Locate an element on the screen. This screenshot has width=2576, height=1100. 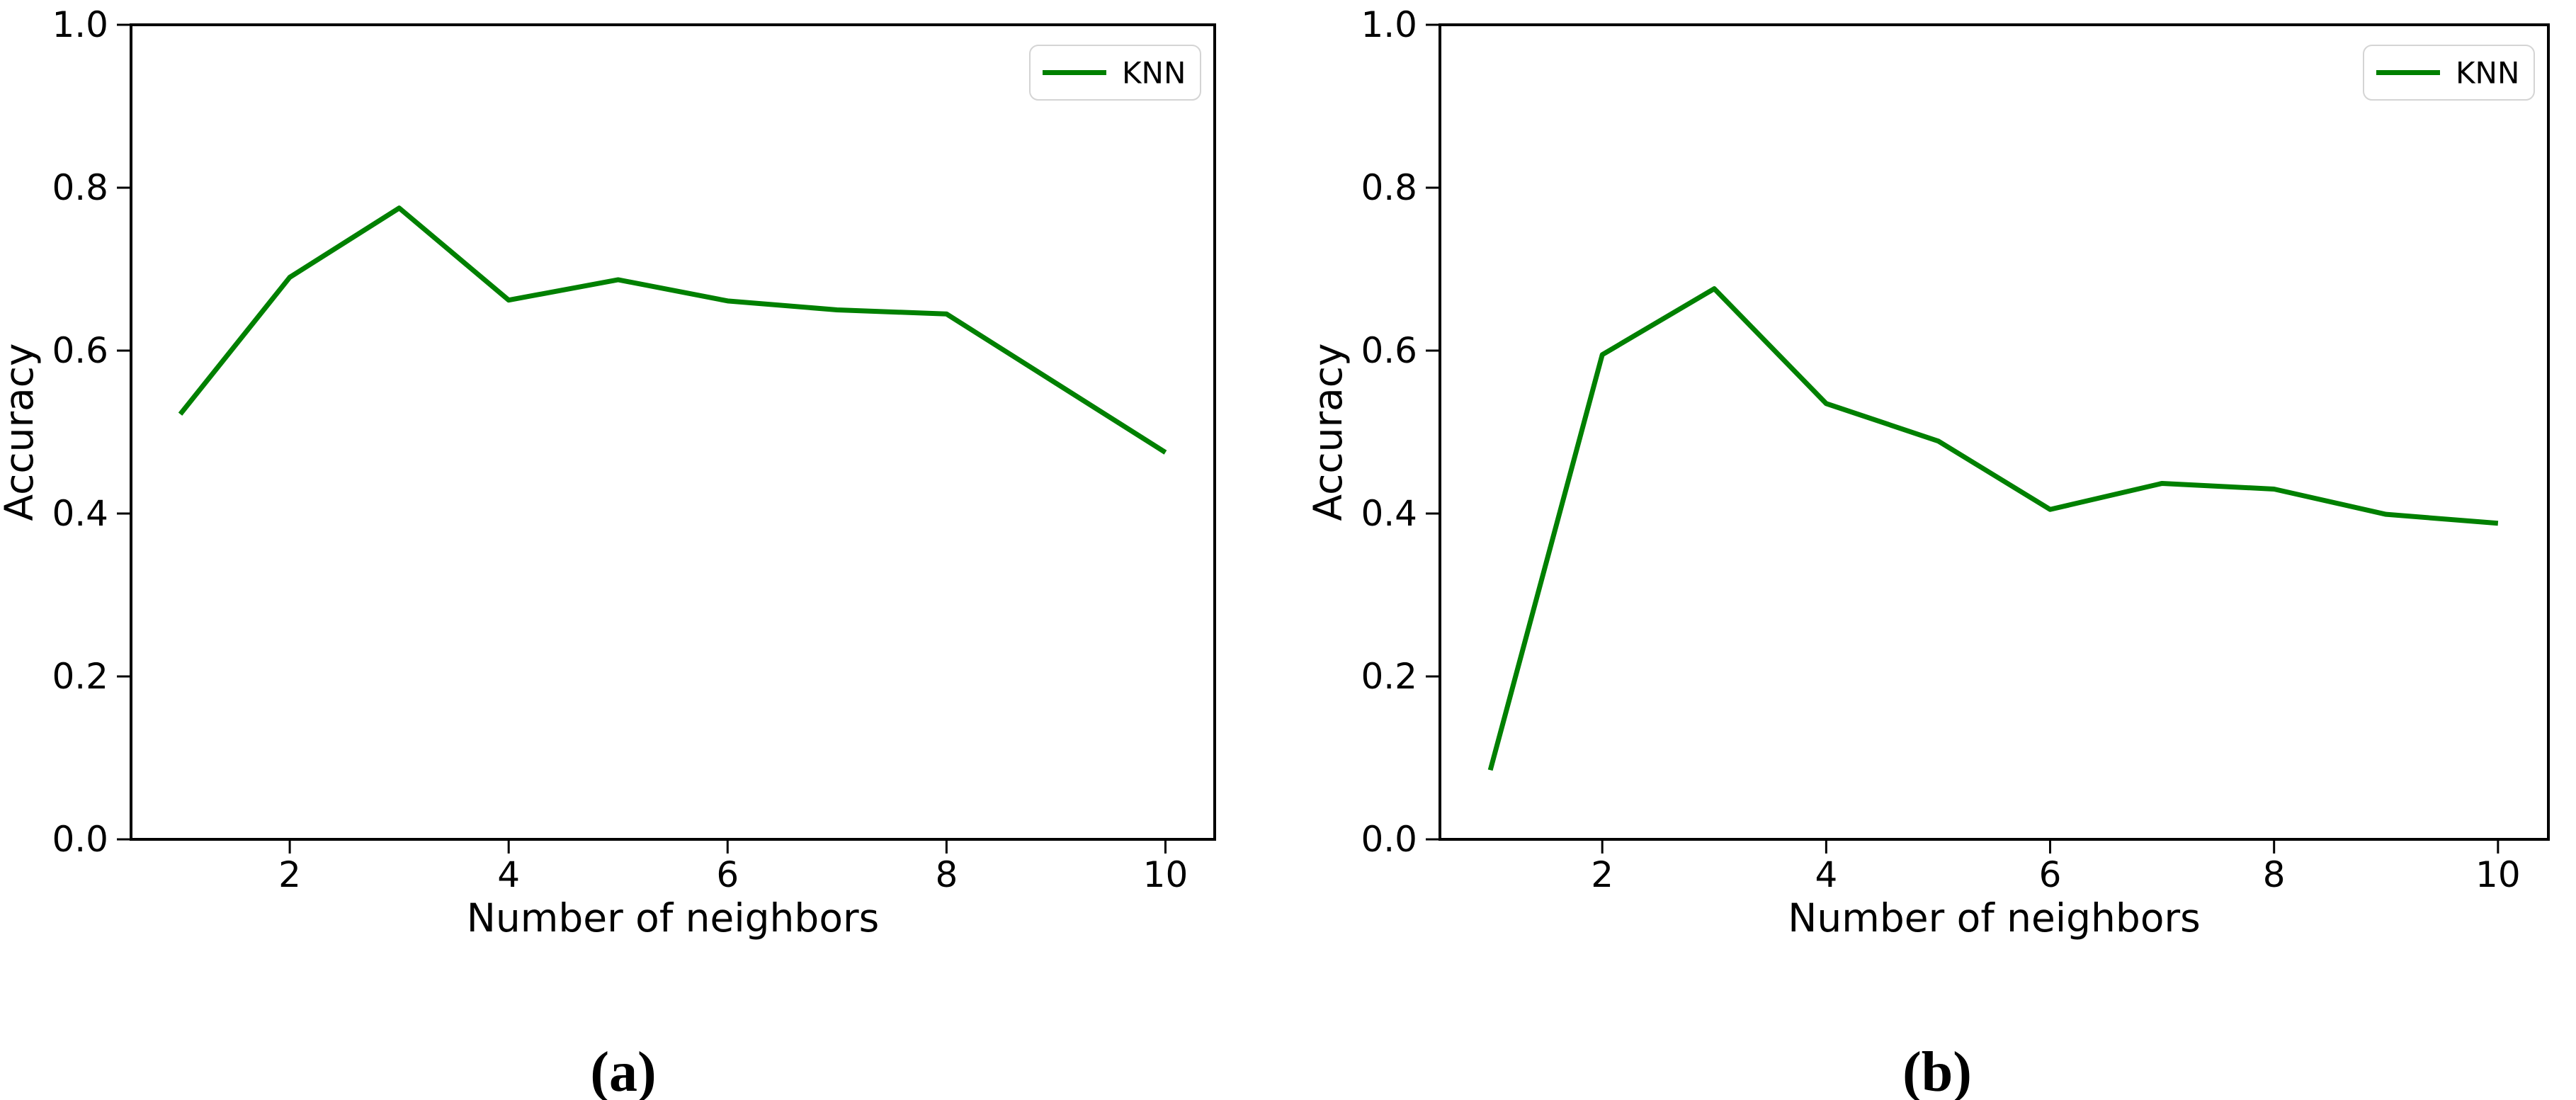
knn-line-series is located at coordinates (672, 330).